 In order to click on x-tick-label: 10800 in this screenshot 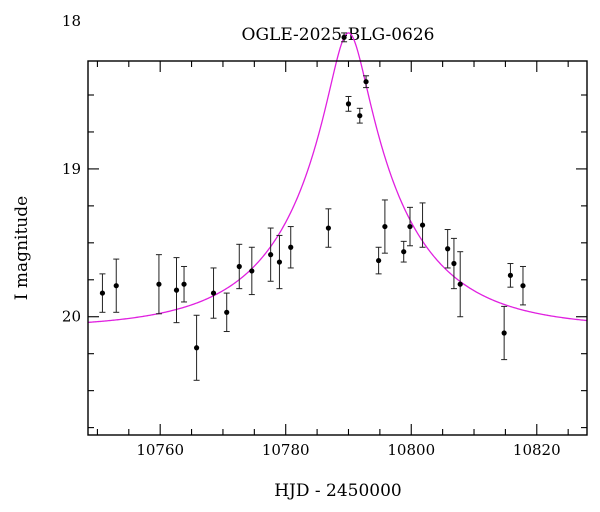, I will do `click(411, 450)`.